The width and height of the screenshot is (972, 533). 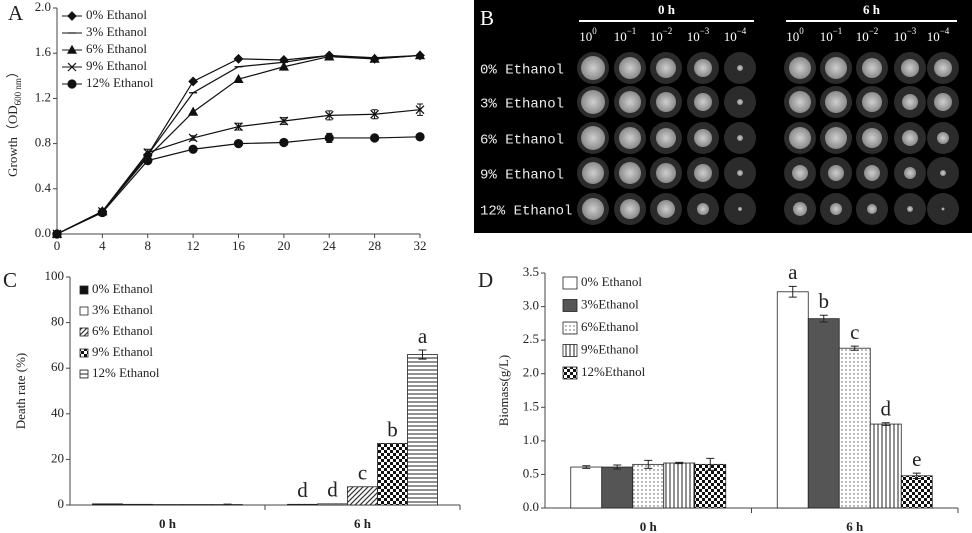 What do you see at coordinates (522, 176) in the screenshot?
I see `row-label: 9% Ethanol` at bounding box center [522, 176].